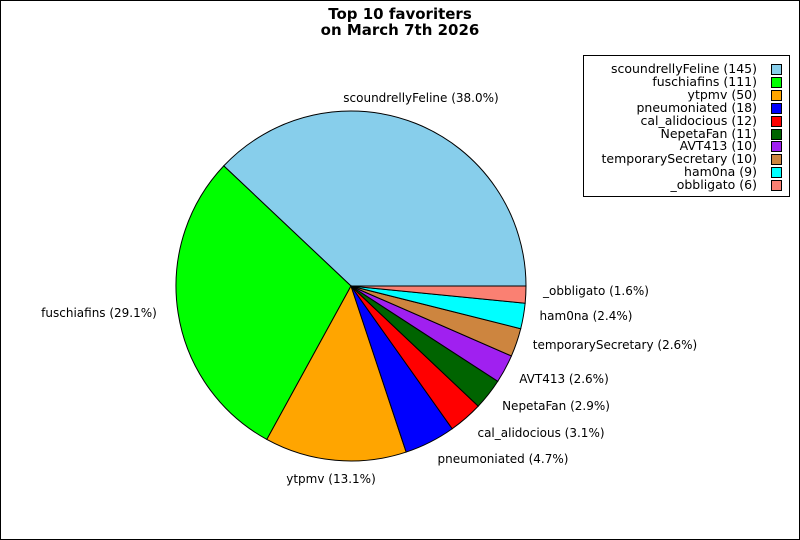 Image resolution: width=800 pixels, height=540 pixels. What do you see at coordinates (718, 146) in the screenshot?
I see `legend-label: AVT413 (10)` at bounding box center [718, 146].